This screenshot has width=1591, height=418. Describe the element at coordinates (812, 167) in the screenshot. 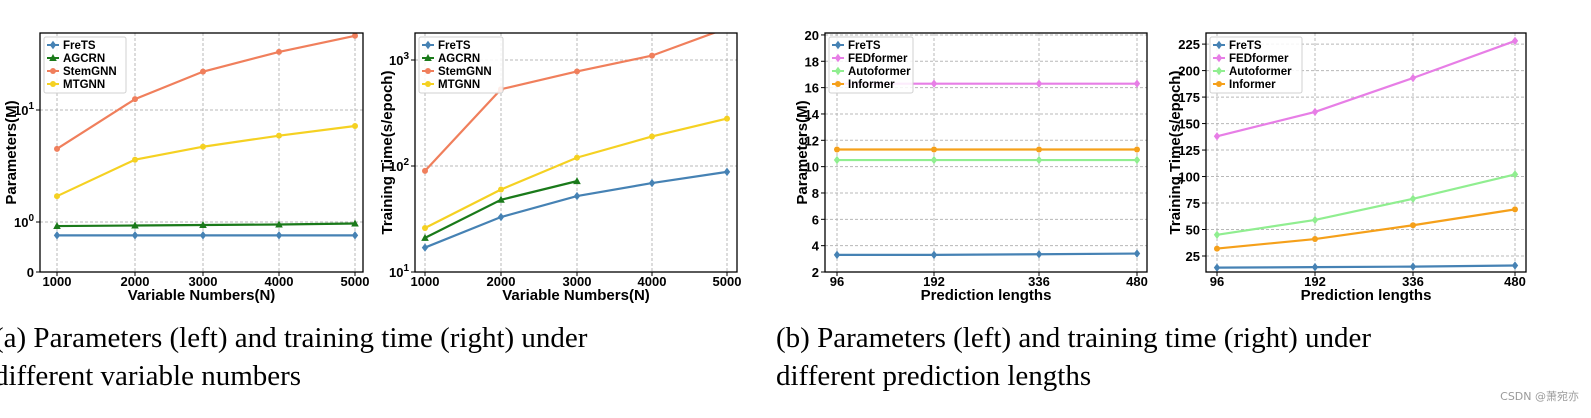

I see `y-tick-label: 10` at that location.